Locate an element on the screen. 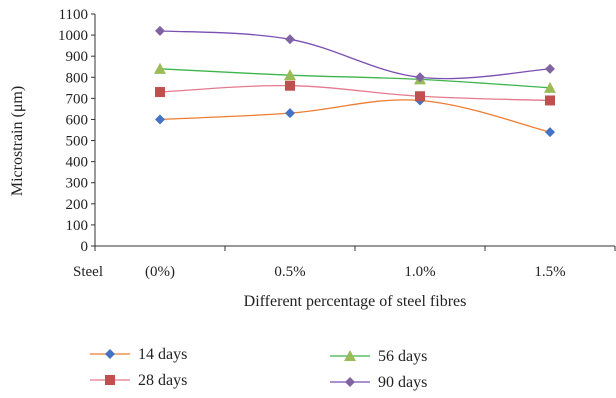  y-tick-label: 600 is located at coordinates (77, 120).